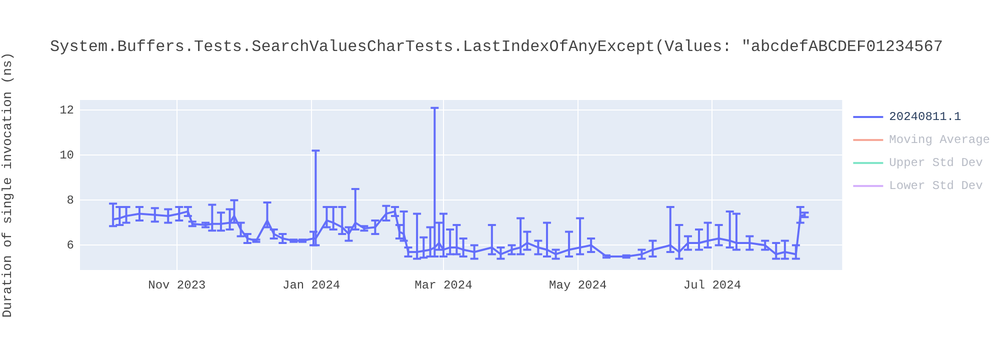 Image resolution: width=1000 pixels, height=350 pixels. What do you see at coordinates (936, 186) in the screenshot?
I see `legend-label: Lower Std Dev` at bounding box center [936, 186].